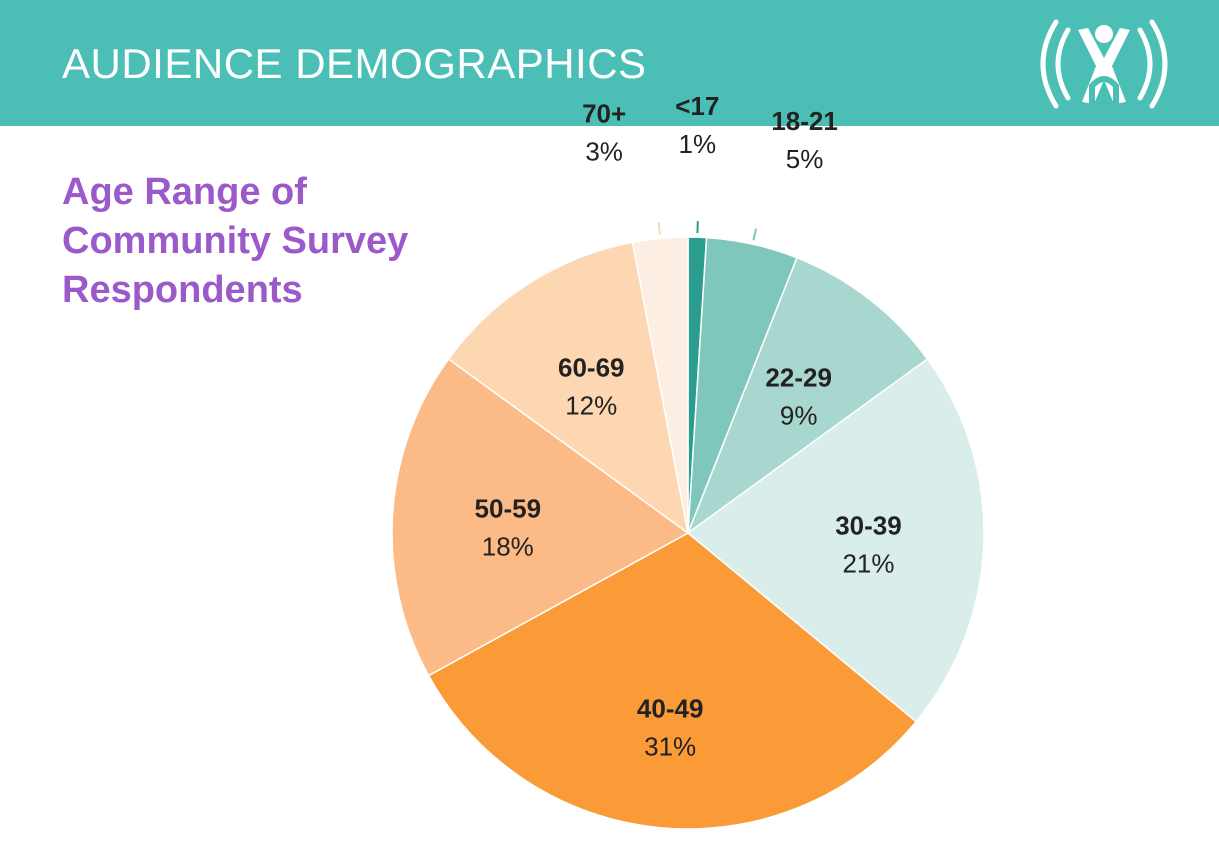 The image size is (1219, 858). I want to click on slice-value-30-39: 21%, so click(868, 564).